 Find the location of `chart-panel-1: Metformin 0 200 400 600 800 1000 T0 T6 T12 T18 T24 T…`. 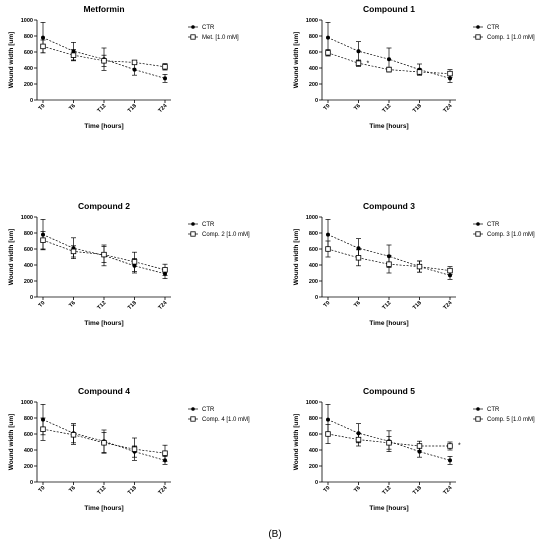

chart-panel-1: Metformin 0 200 400 600 800 1000 T0 T6 T12 T18 T24 T… is located at coordinates (123, 67).